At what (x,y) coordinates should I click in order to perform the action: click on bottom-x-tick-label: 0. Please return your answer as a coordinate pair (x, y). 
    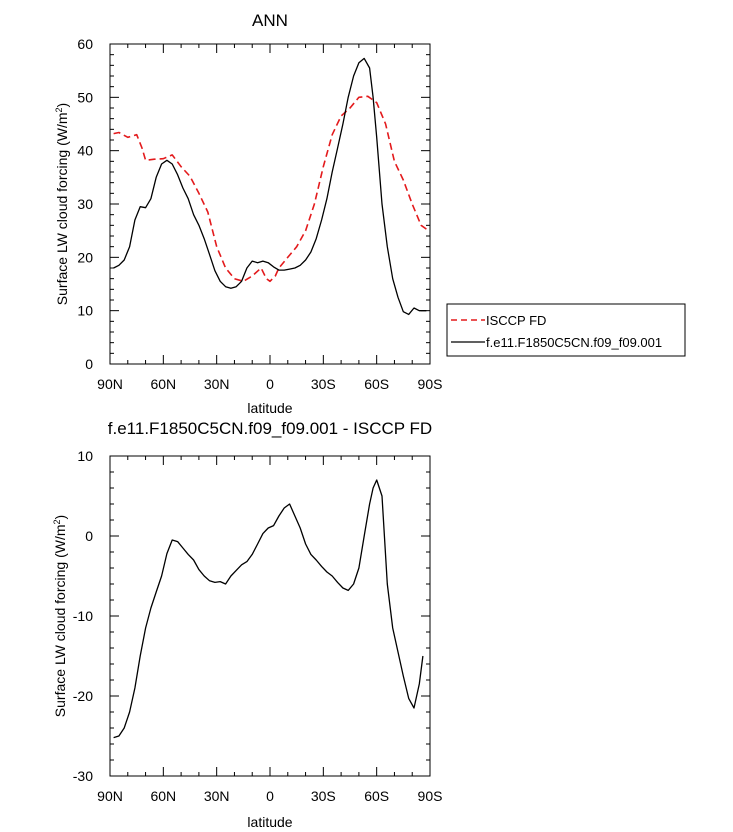
    Looking at the image, I should click on (270, 796).